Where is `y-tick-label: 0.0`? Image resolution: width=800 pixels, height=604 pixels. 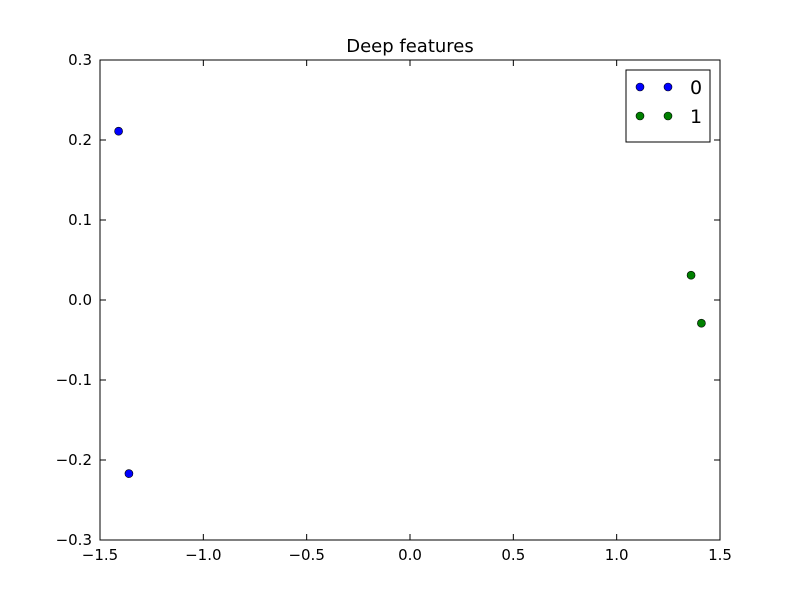
y-tick-label: 0.0 is located at coordinates (80, 300).